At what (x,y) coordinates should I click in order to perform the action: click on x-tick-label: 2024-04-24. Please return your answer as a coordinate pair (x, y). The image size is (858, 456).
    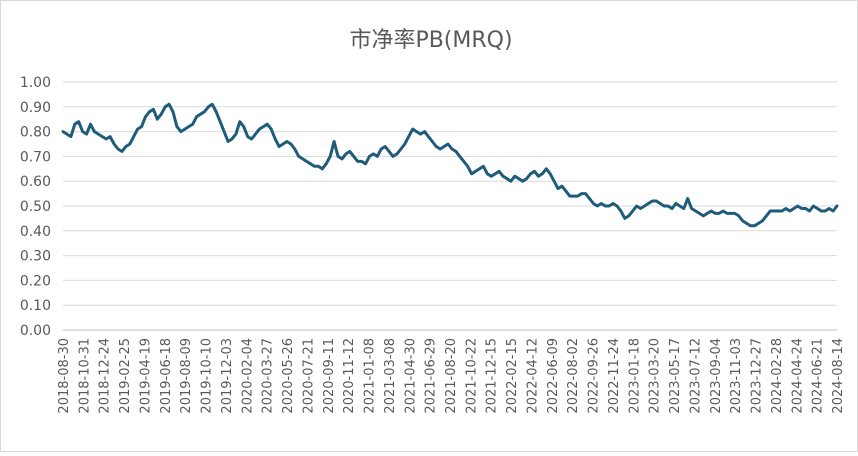
    Looking at the image, I should click on (797, 376).